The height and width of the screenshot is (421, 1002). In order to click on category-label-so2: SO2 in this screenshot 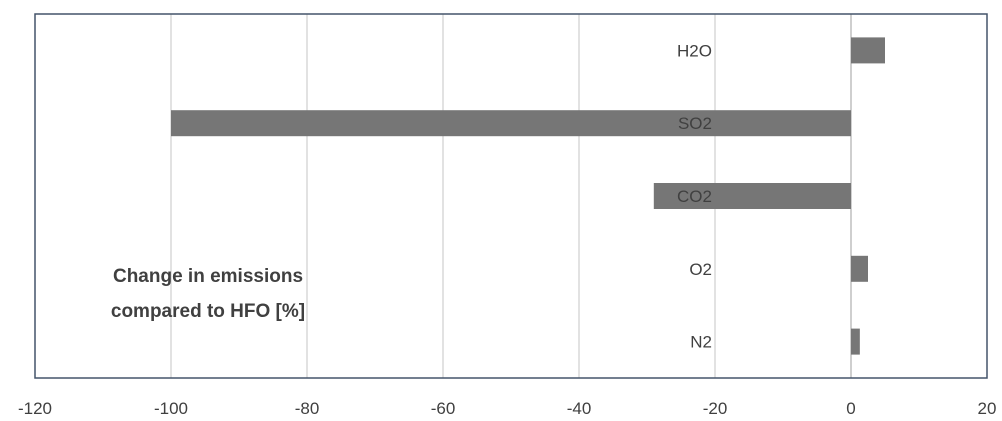, I will do `click(695, 123)`.